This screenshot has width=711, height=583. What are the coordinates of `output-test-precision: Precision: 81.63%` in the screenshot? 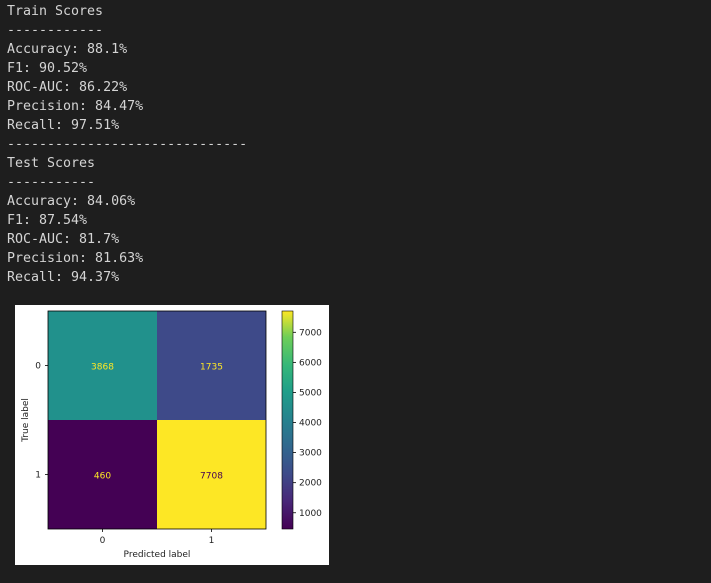 It's located at (75, 258).